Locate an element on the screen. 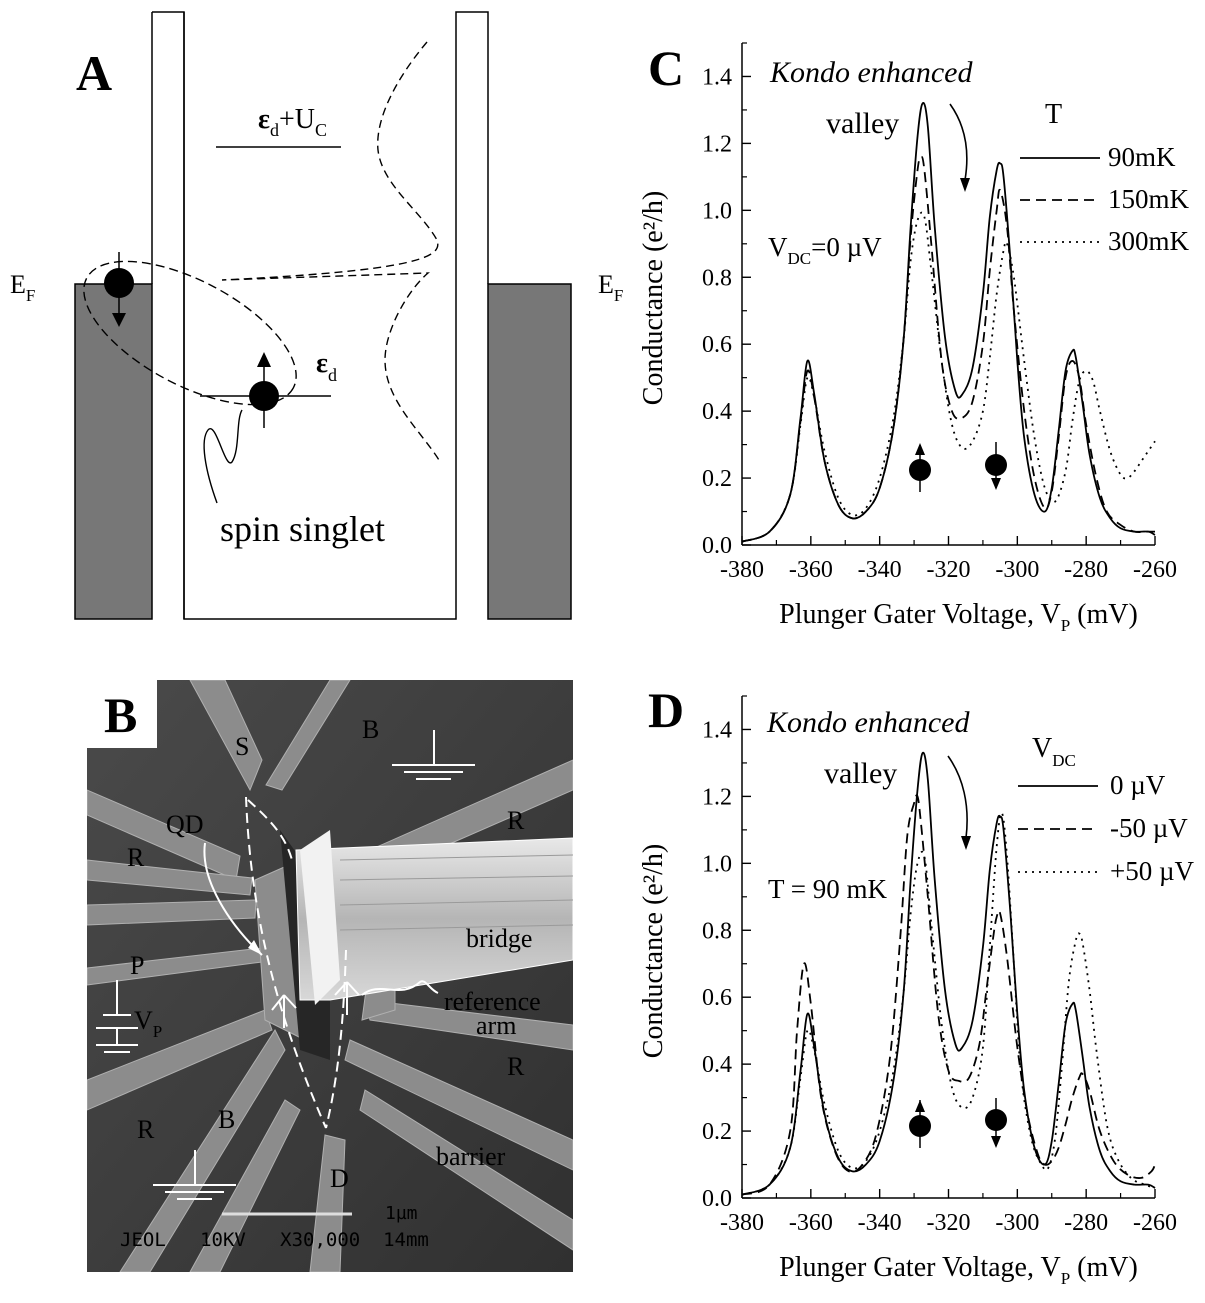 This screenshot has width=1205, height=1303. dot-electron-spin-up is located at coordinates (264, 390).